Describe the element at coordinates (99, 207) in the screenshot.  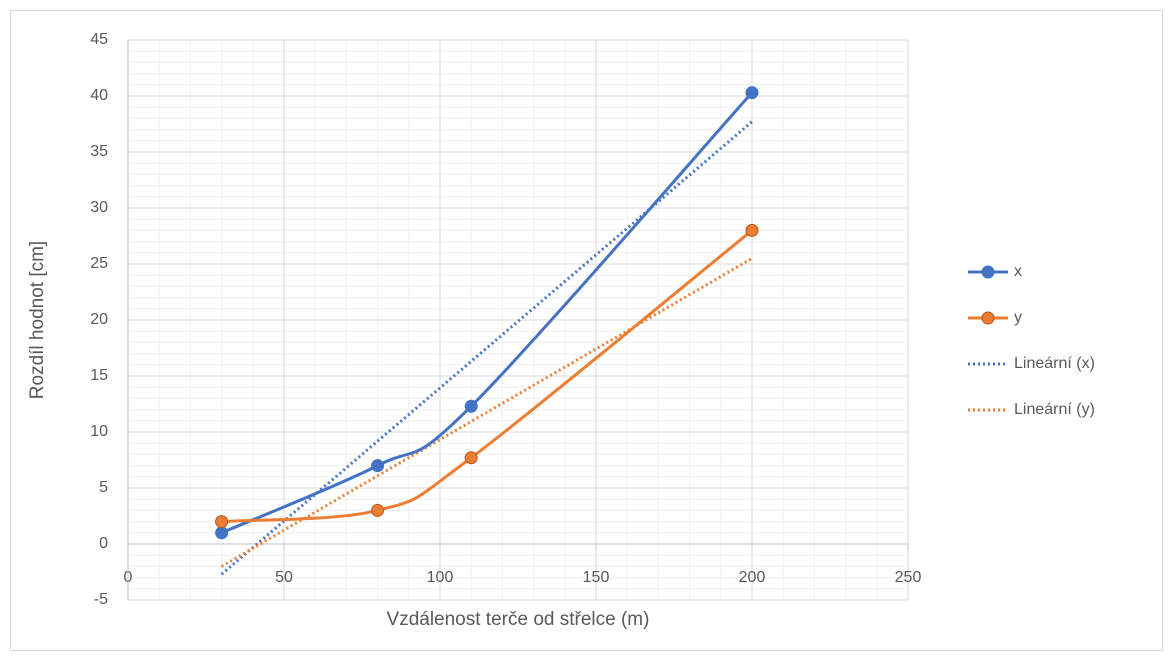
I see `y-tick-label: 30` at that location.